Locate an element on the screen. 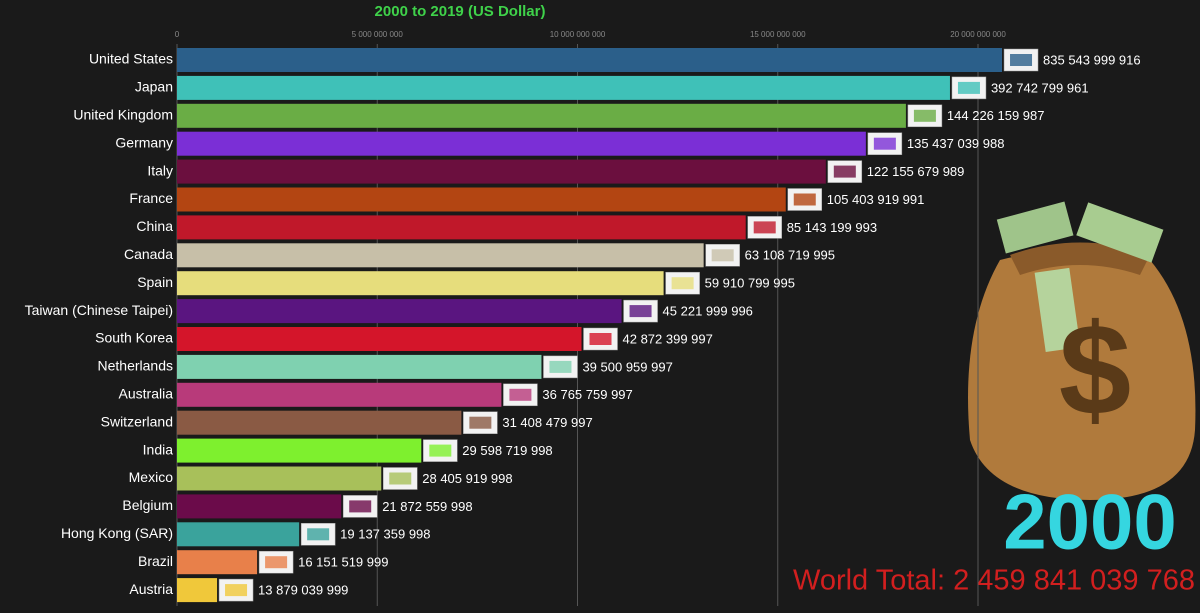 Image resolution: width=1200 pixels, height=613 pixels. category-label: Germany is located at coordinates (144, 142).